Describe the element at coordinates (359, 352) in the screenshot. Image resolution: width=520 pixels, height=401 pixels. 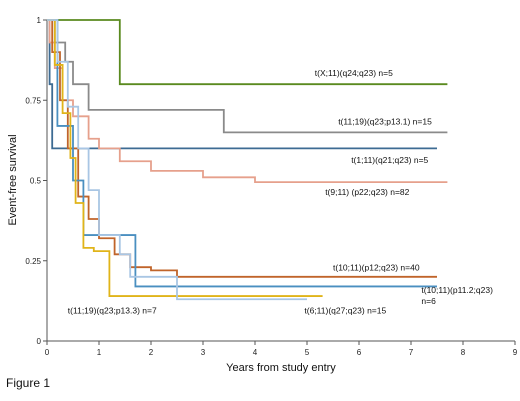
I see `x-tick-label: 6` at that location.